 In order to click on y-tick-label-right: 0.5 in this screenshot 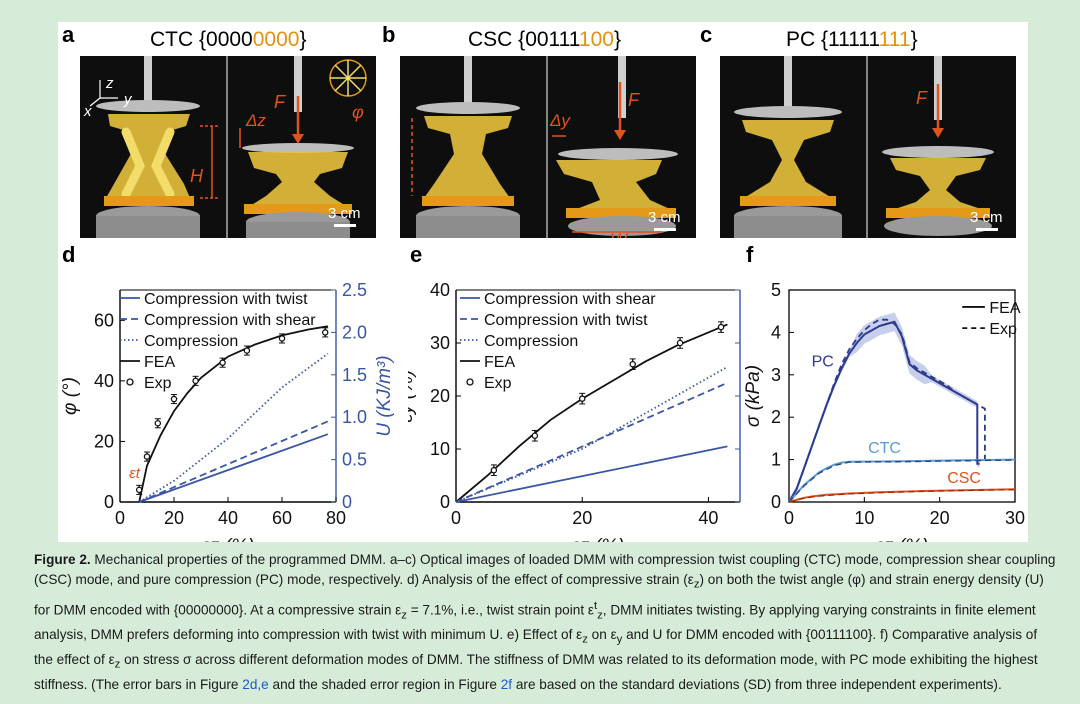, I will do `click(354, 460)`.